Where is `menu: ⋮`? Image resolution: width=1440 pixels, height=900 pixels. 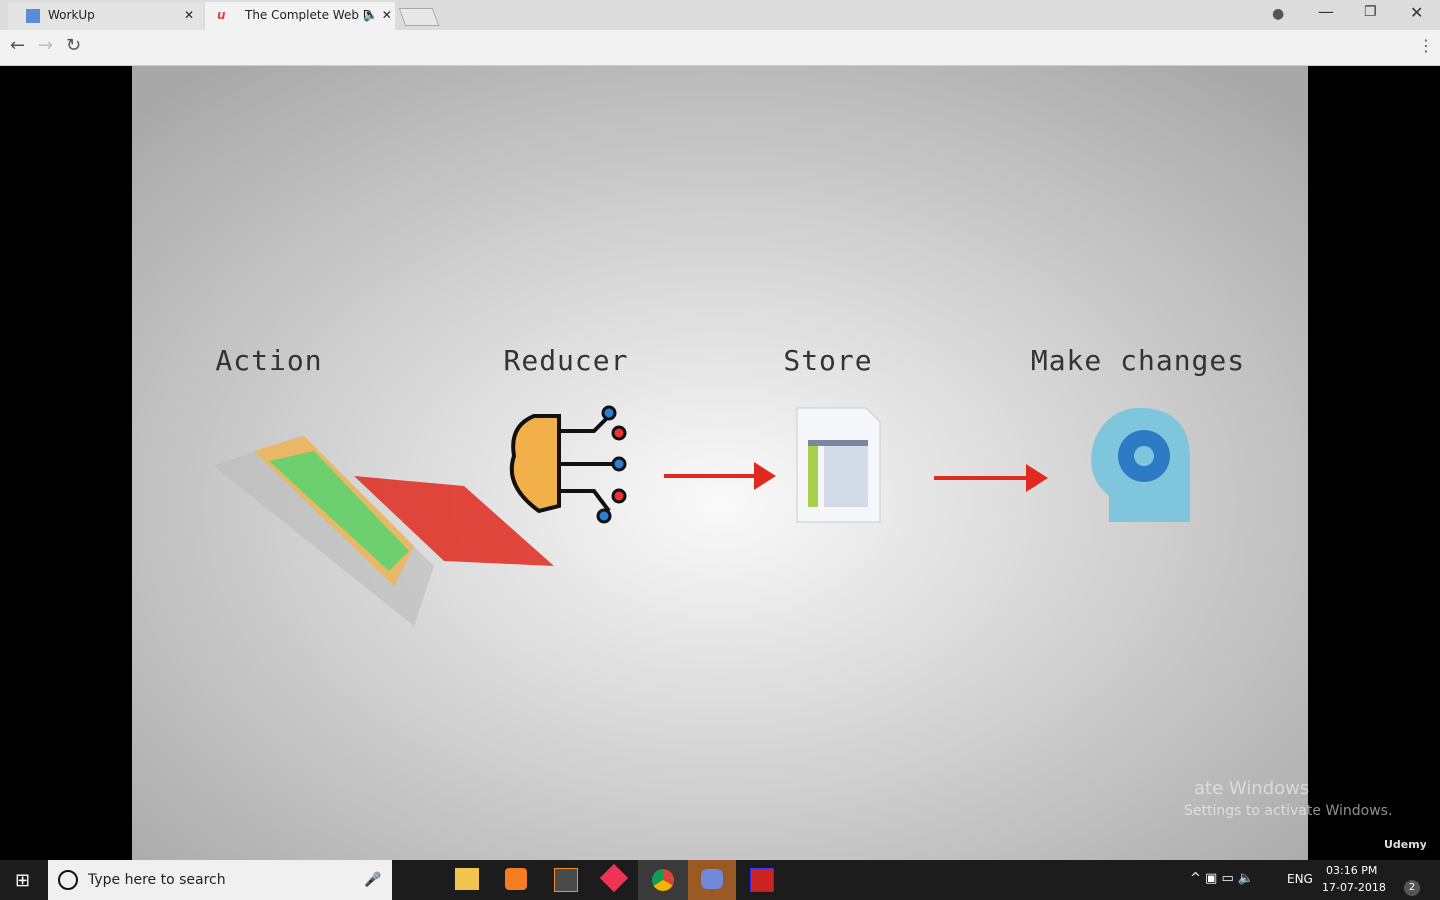
menu: ⋮ is located at coordinates (1426, 45).